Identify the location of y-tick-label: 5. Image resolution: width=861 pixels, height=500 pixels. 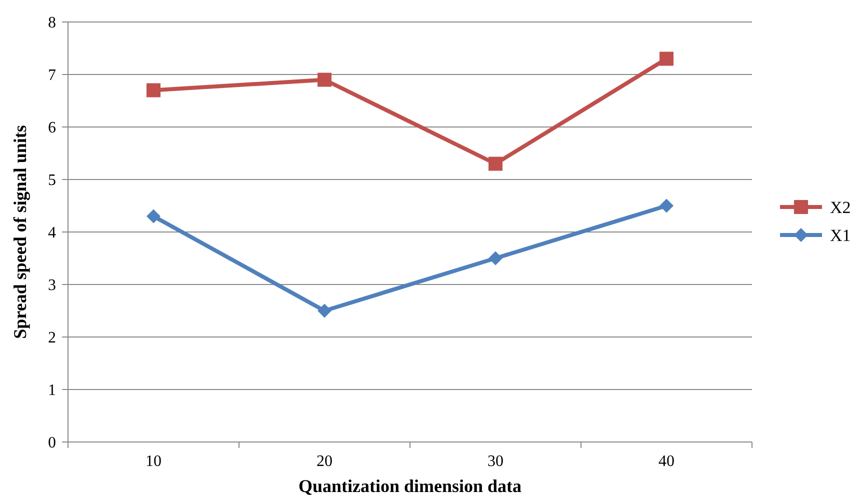
(52, 181).